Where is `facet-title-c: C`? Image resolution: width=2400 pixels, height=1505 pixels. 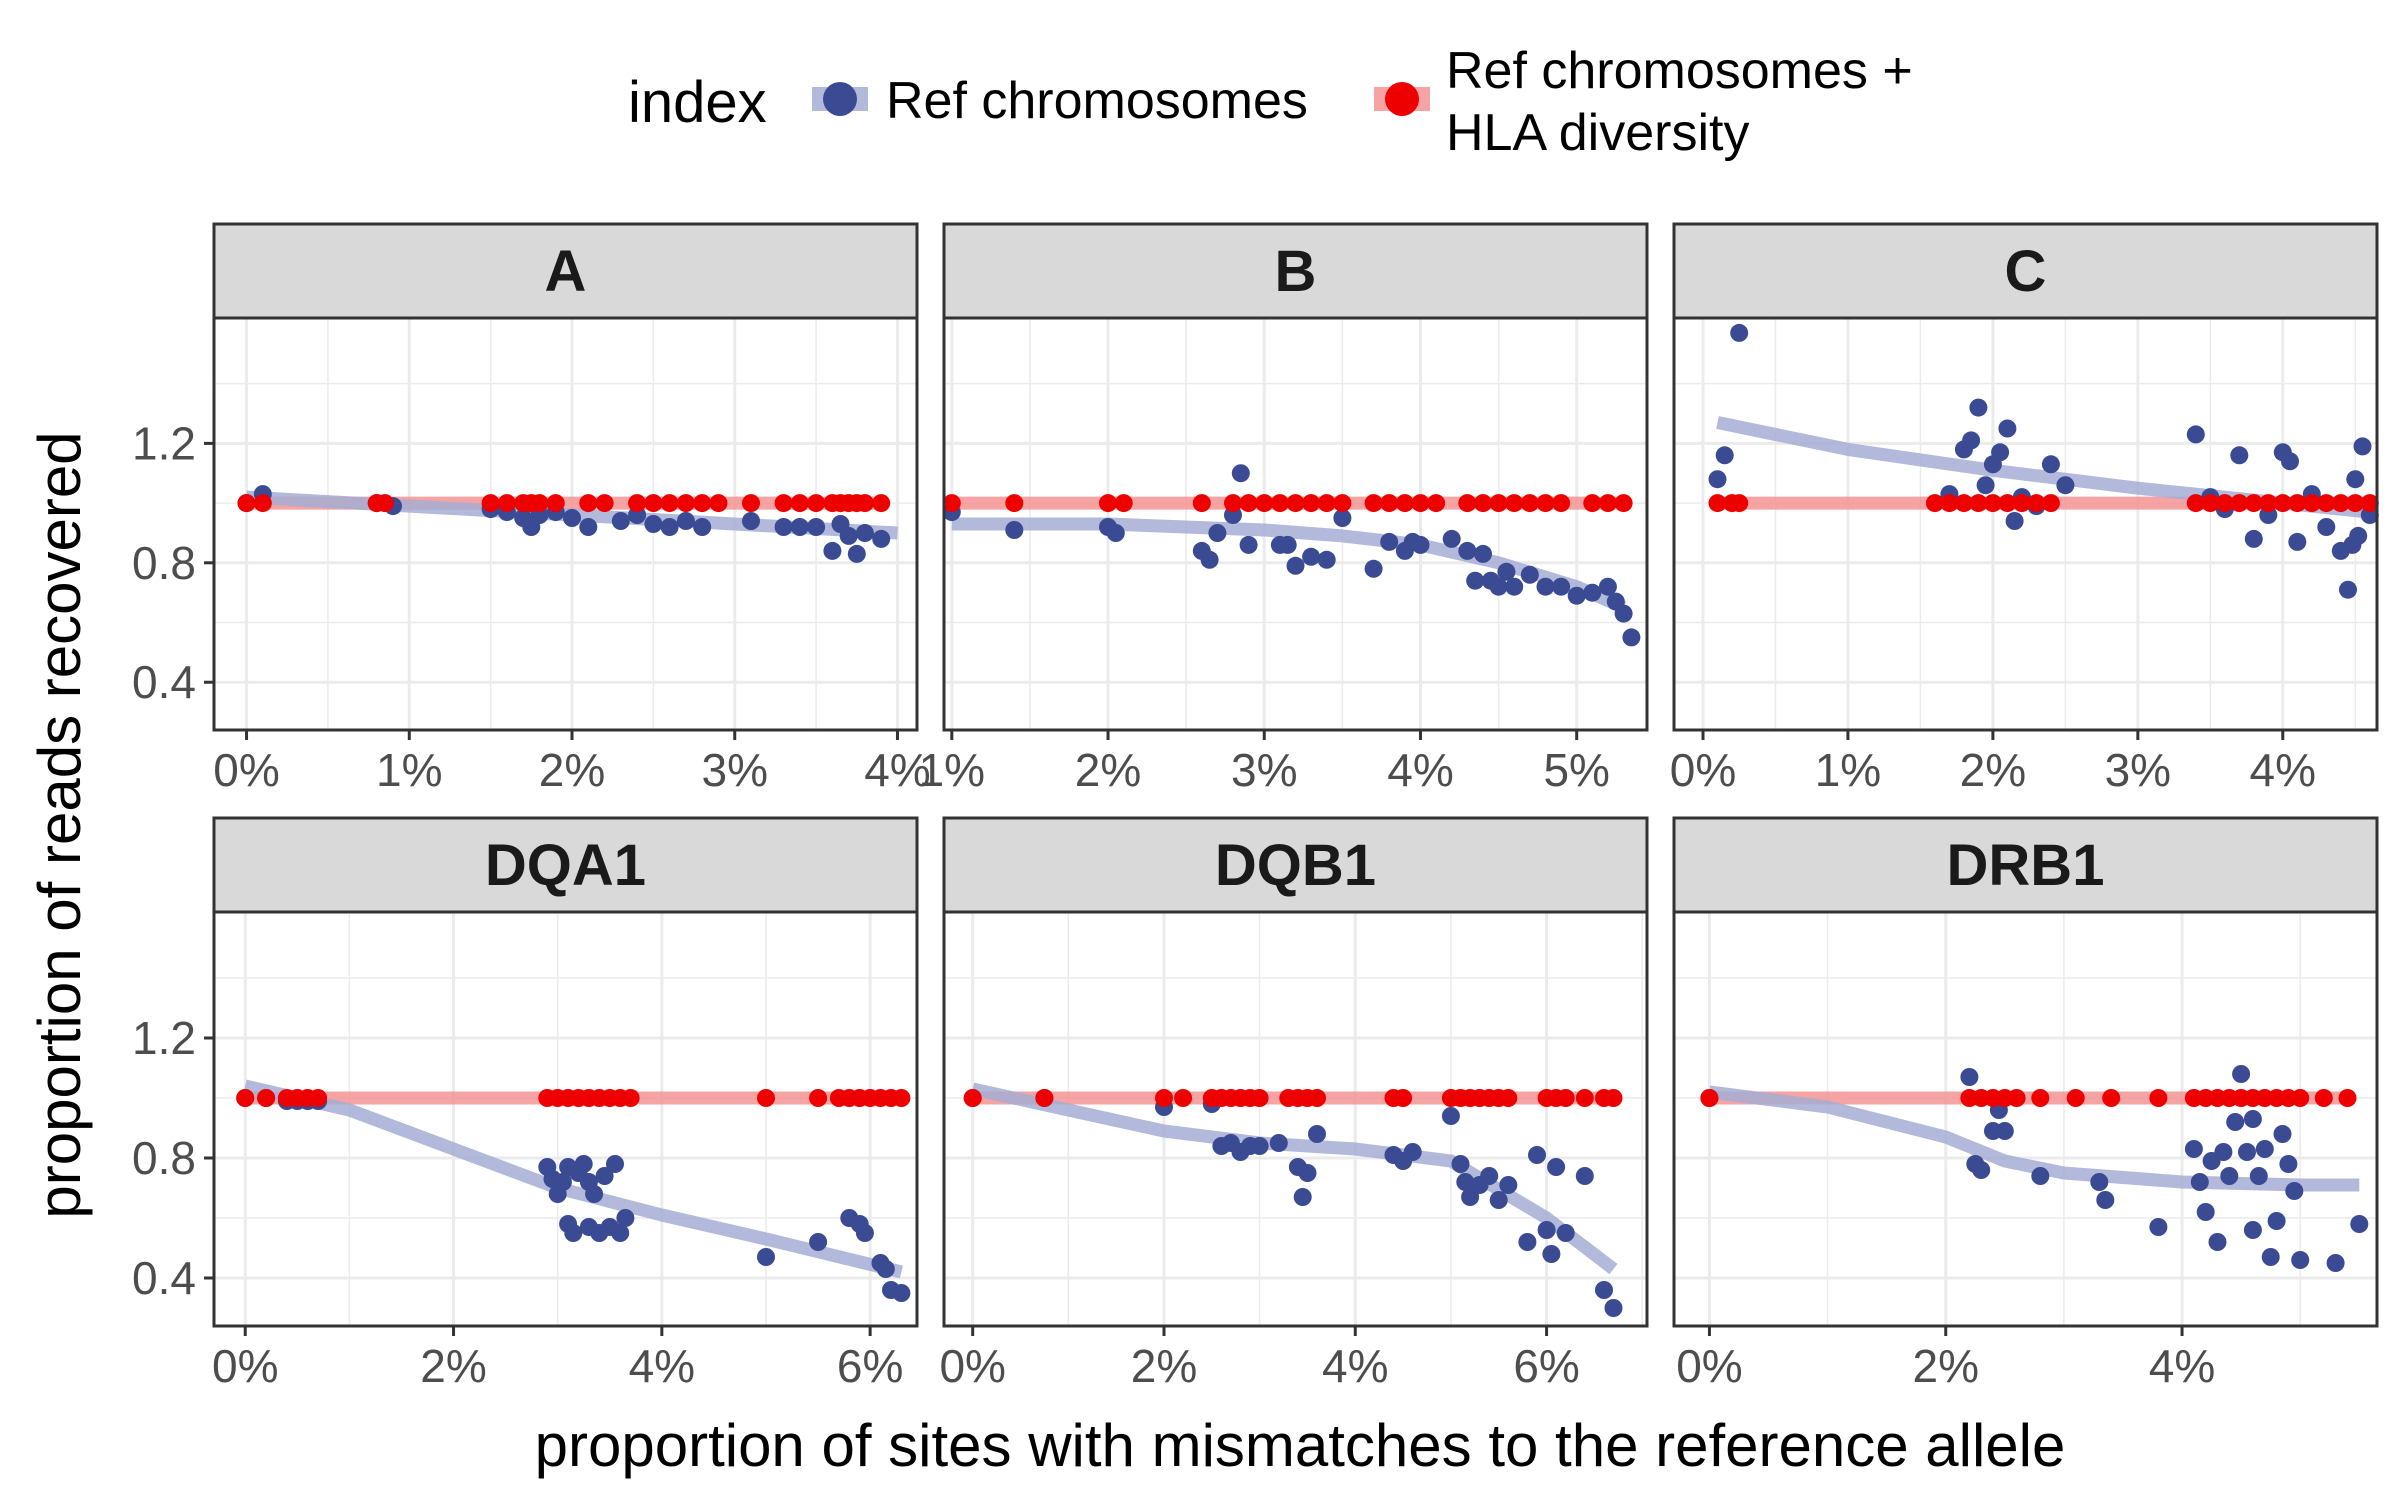 facet-title-c: C is located at coordinates (2026, 271).